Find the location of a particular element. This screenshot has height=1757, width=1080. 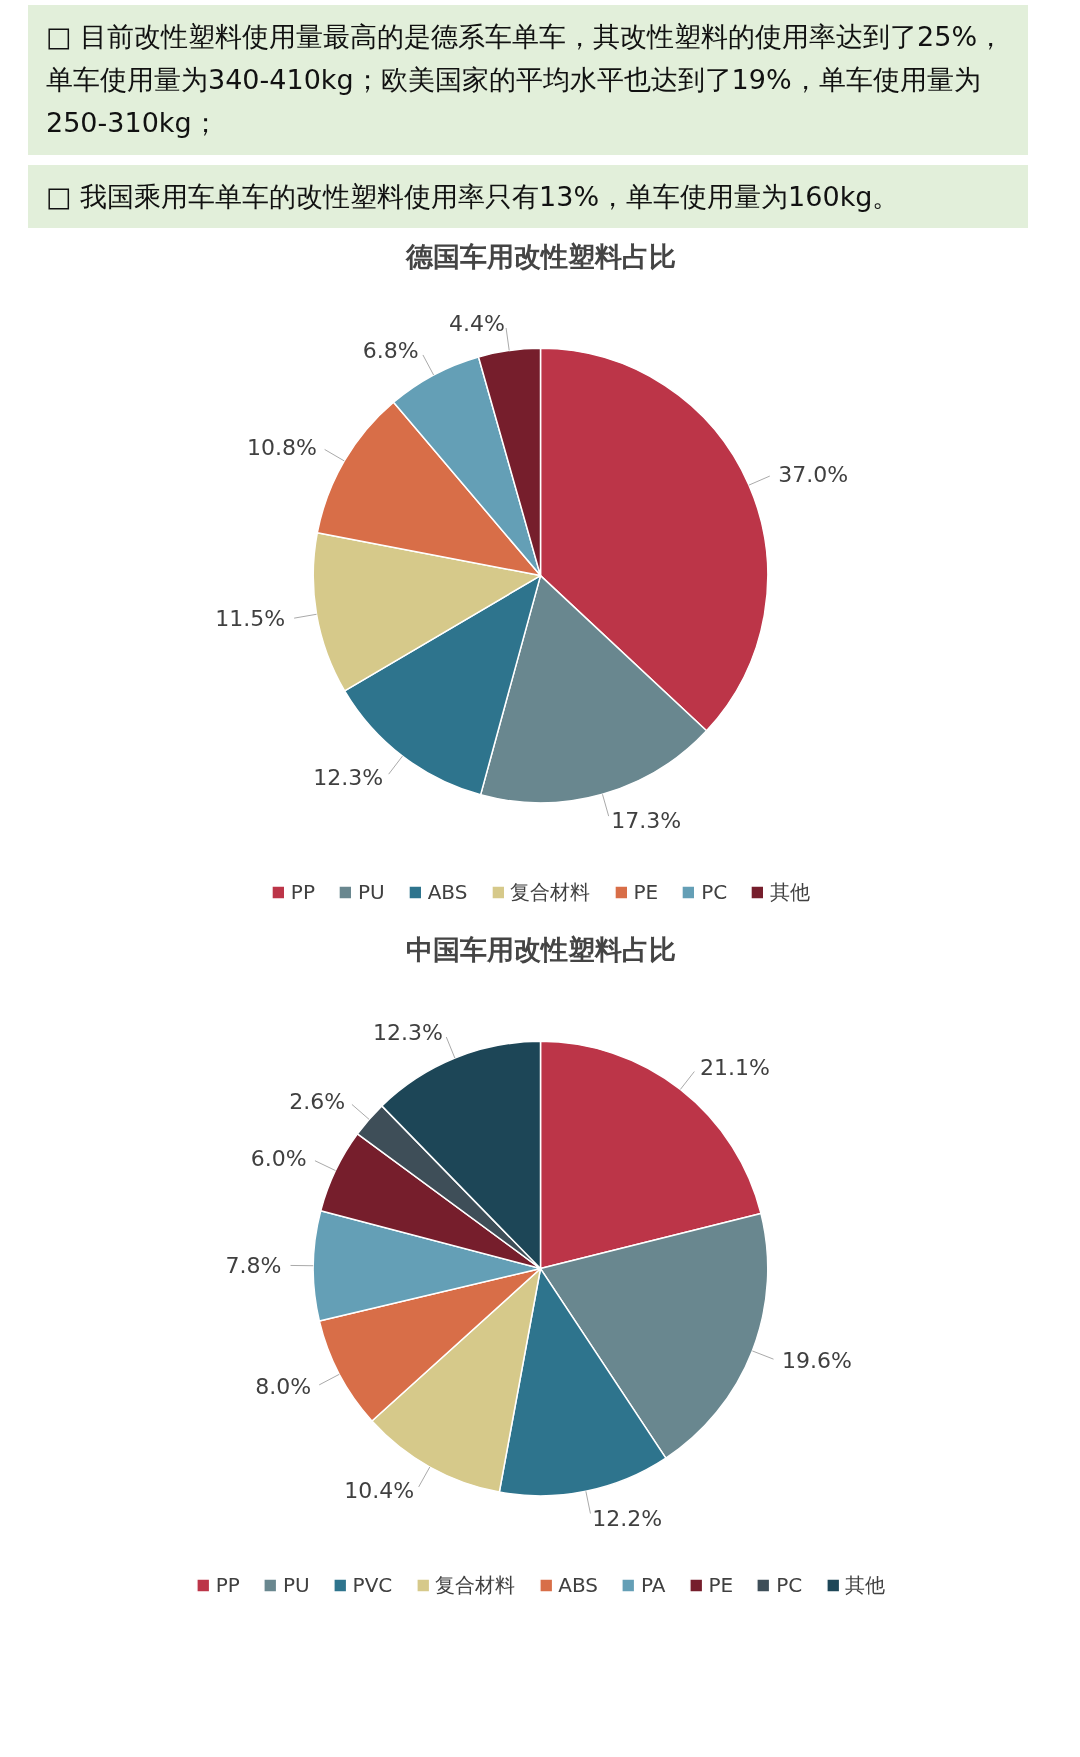

data-label: 8.0% is located at coordinates (283, 1387).